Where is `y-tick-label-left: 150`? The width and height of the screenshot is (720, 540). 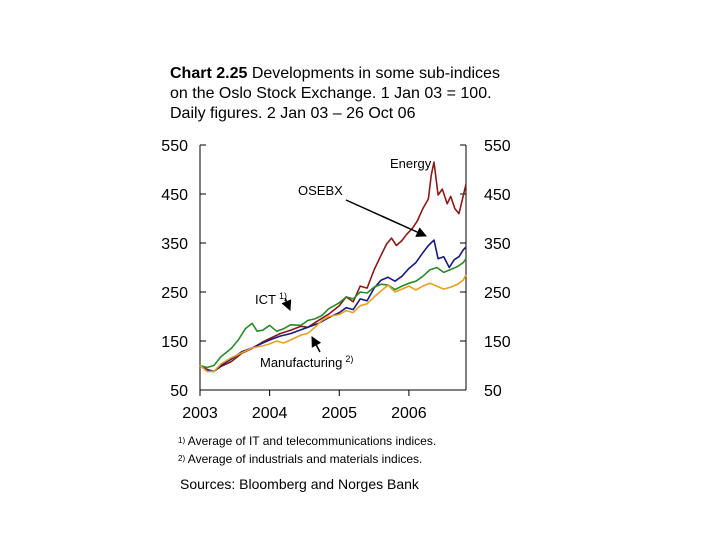
y-tick-label-left: 150 is located at coordinates (174, 342).